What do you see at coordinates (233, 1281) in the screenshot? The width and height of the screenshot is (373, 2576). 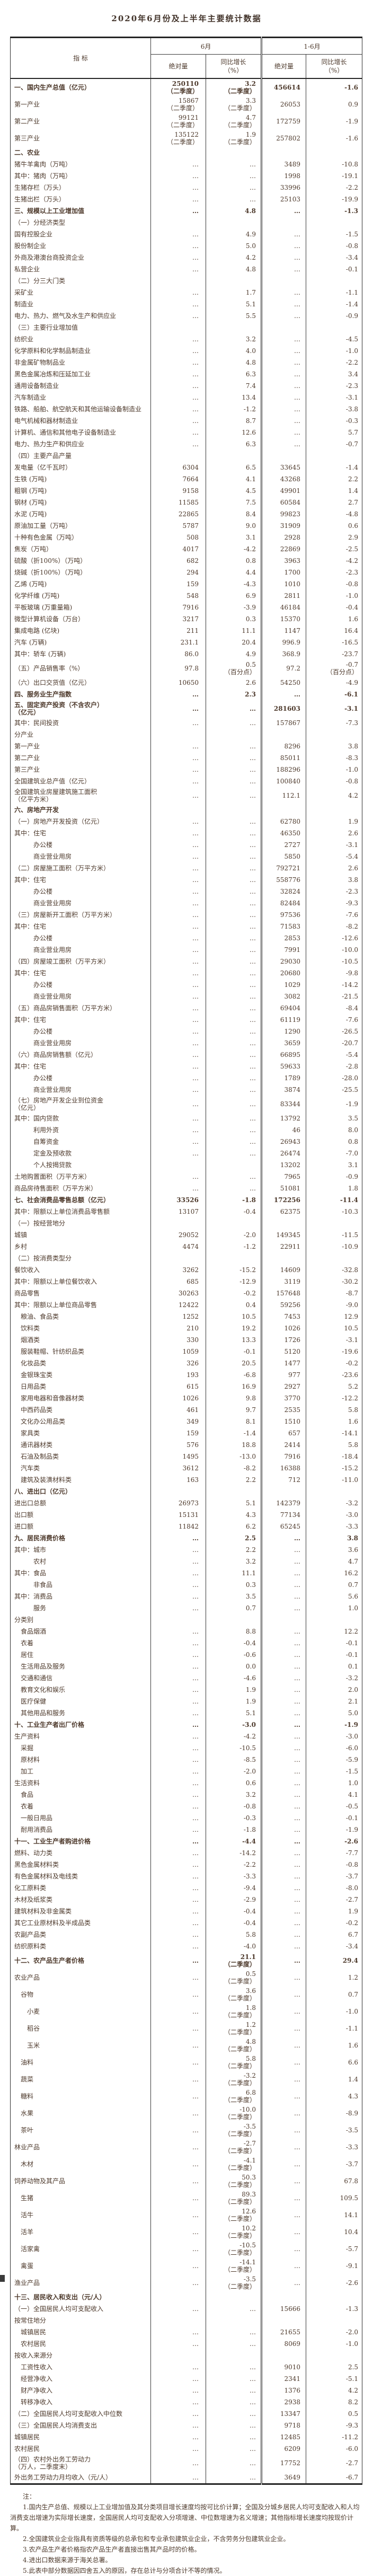 I see `june-growth-cell: -12.9` at bounding box center [233, 1281].